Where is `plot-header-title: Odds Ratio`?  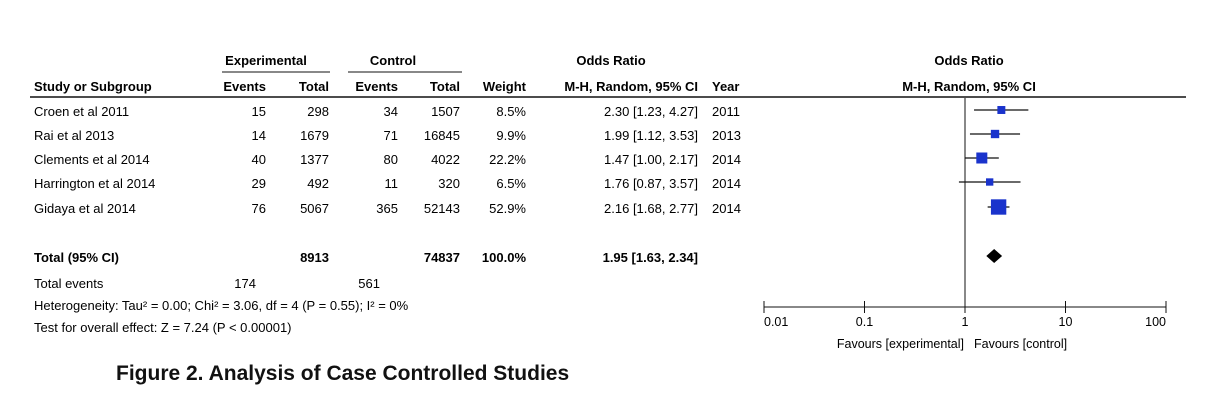
plot-header-title: Odds Ratio is located at coordinates (968, 60).